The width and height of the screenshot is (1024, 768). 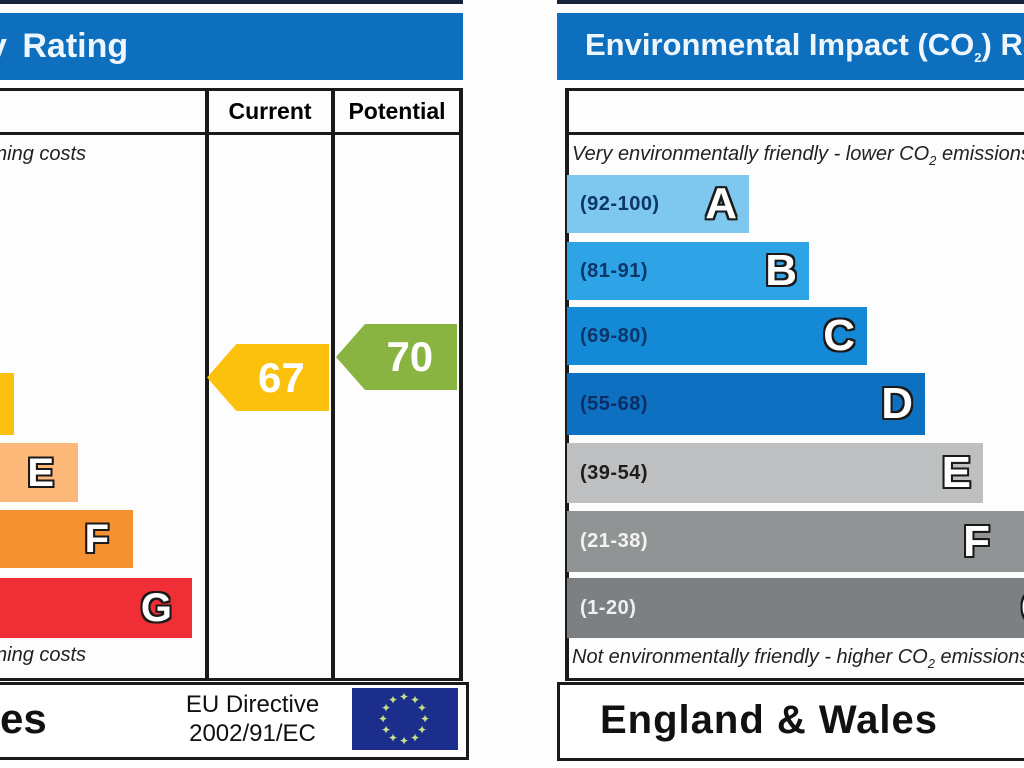 I want to click on band-g-partial: G, so click(x=96, y=608).